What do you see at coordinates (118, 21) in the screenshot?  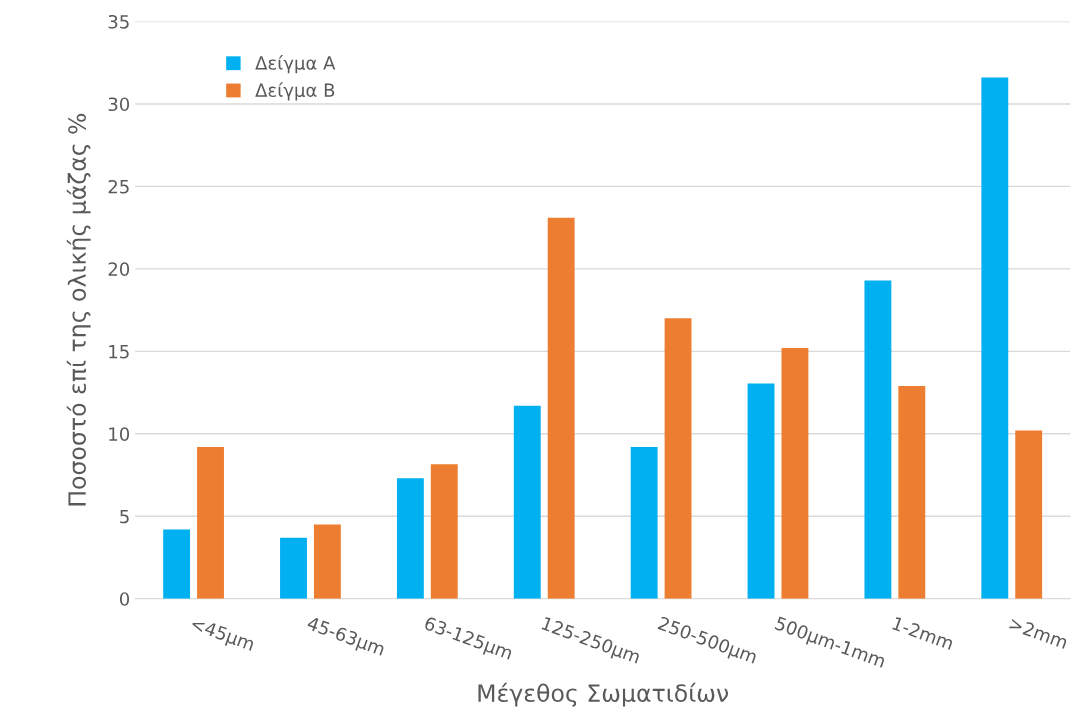 I see `y-tick-label: 35` at bounding box center [118, 21].